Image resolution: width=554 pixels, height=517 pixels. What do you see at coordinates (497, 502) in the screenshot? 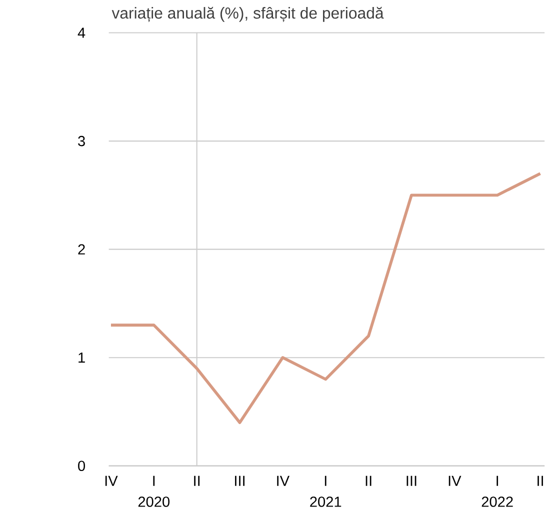
I see `text: 2022` at bounding box center [497, 502].